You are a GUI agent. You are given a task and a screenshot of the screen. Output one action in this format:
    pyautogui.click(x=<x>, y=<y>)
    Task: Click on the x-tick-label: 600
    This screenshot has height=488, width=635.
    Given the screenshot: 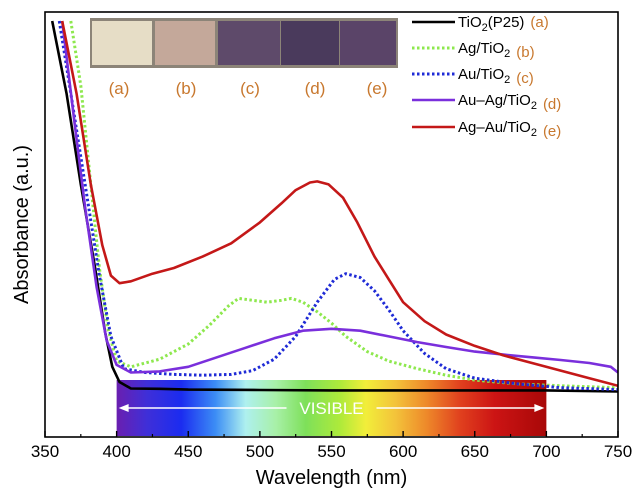 What is the action you would take?
    pyautogui.click(x=403, y=451)
    